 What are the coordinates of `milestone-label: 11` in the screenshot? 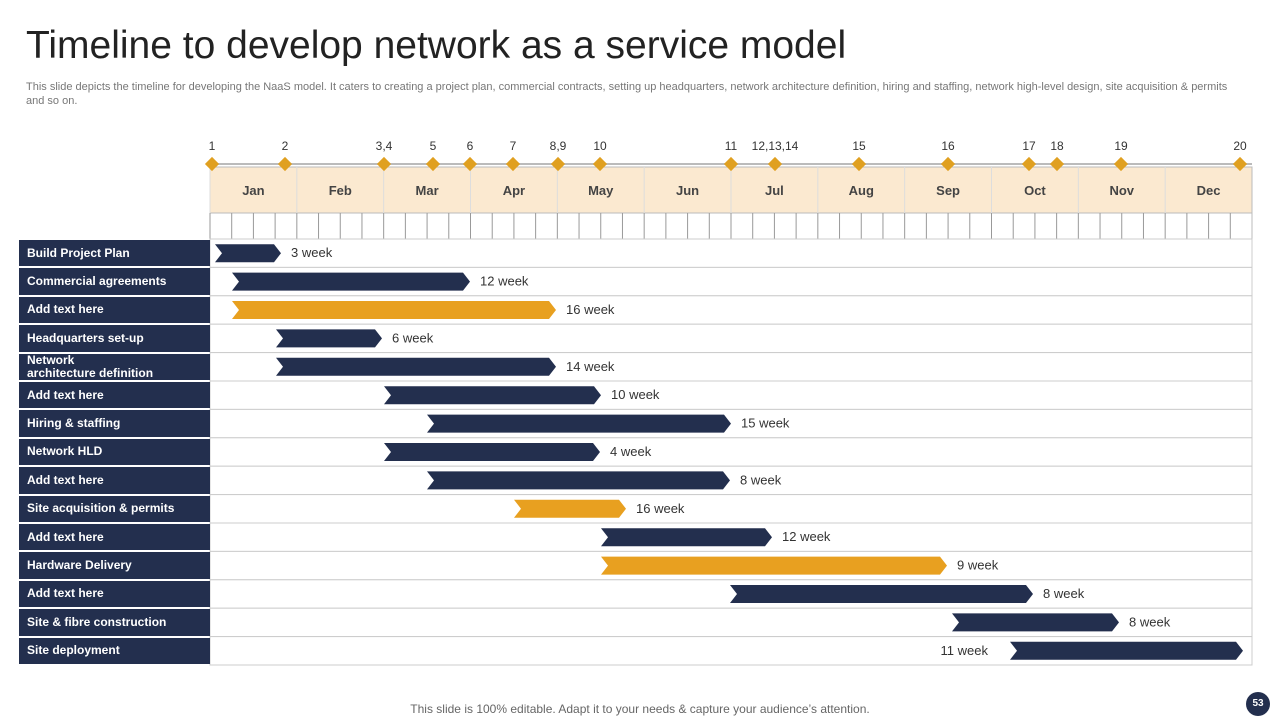 It's located at (731, 146).